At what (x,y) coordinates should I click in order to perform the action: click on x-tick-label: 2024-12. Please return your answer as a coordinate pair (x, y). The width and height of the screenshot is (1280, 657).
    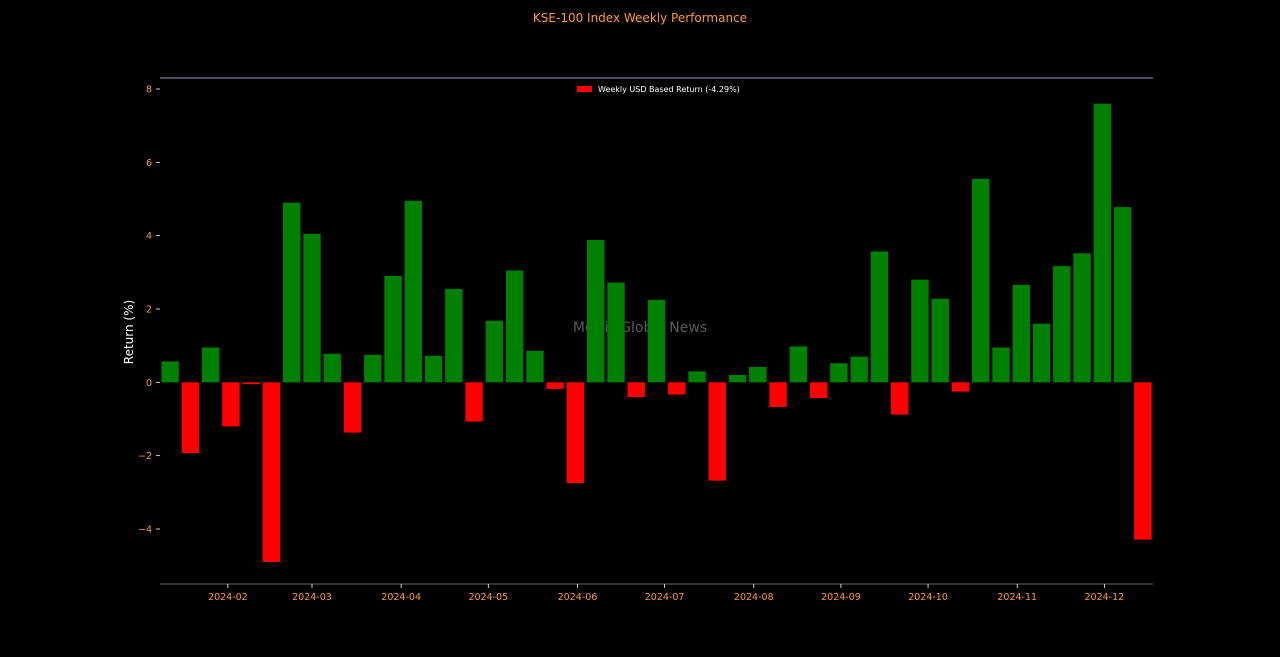
    Looking at the image, I should click on (1105, 597).